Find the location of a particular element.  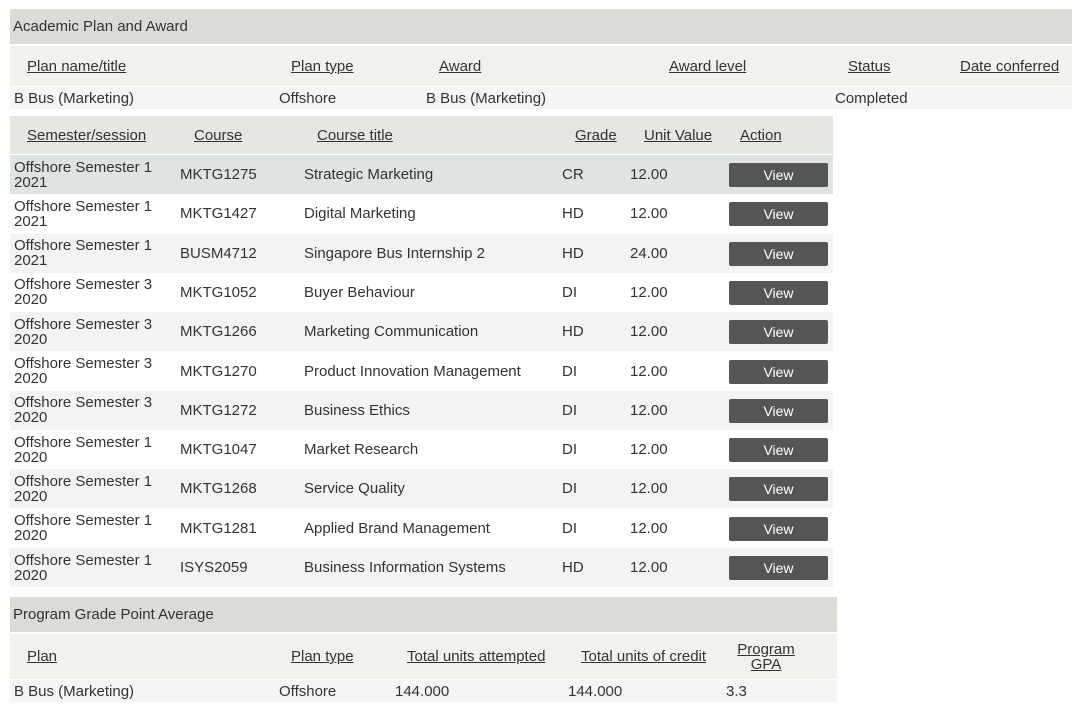

data-row is located at coordinates (423, 691).